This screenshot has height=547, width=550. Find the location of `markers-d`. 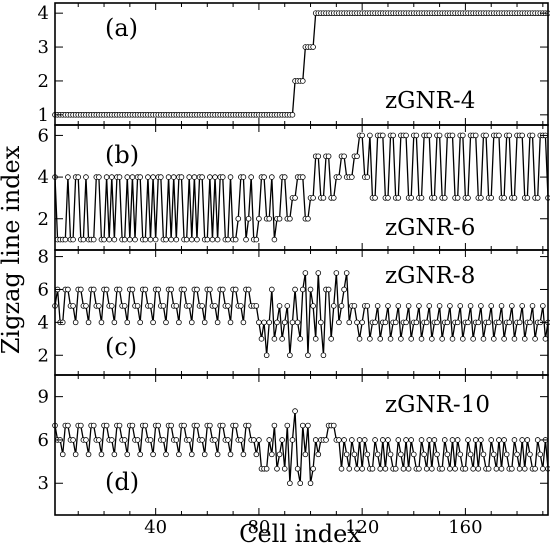

markers-d is located at coordinates (301, 447).